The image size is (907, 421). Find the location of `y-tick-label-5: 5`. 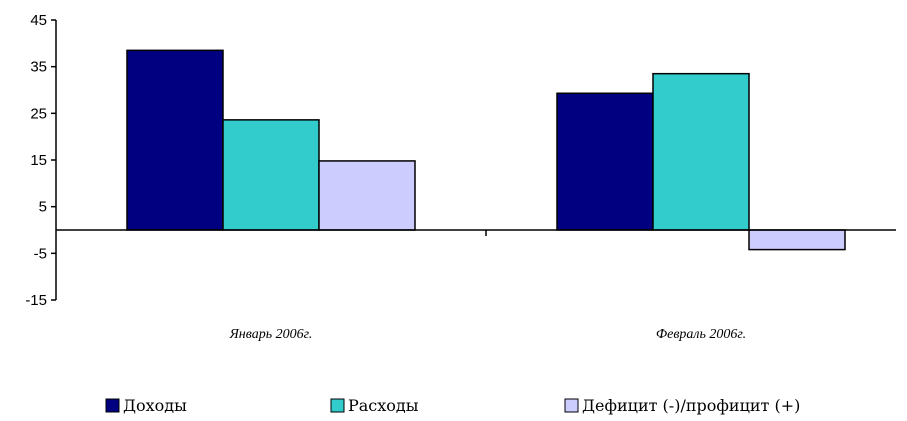

y-tick-label-5: 5 is located at coordinates (43, 207).